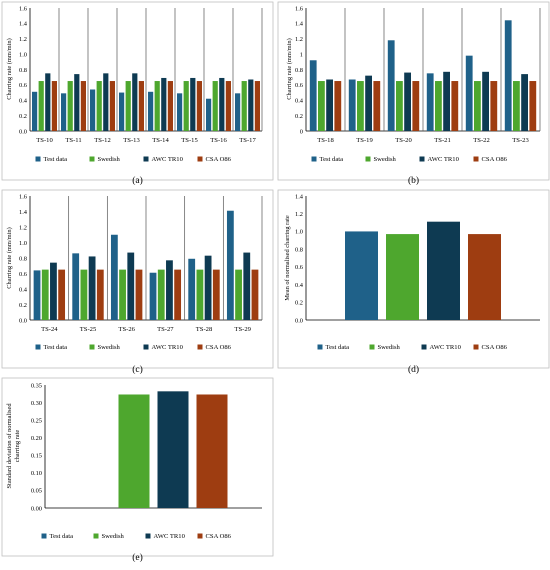  Describe the element at coordinates (424, 347) in the screenshot. I see `legend-swatch-awc-tr10` at that location.